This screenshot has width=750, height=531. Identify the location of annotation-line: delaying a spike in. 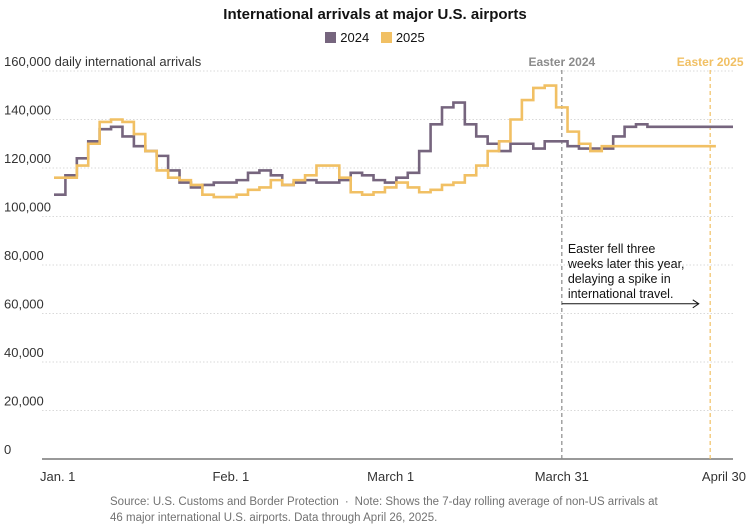
(619, 279).